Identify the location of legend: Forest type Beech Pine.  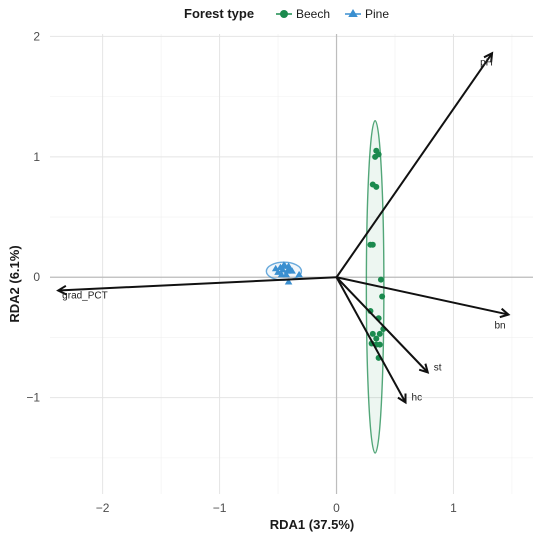
(286, 13).